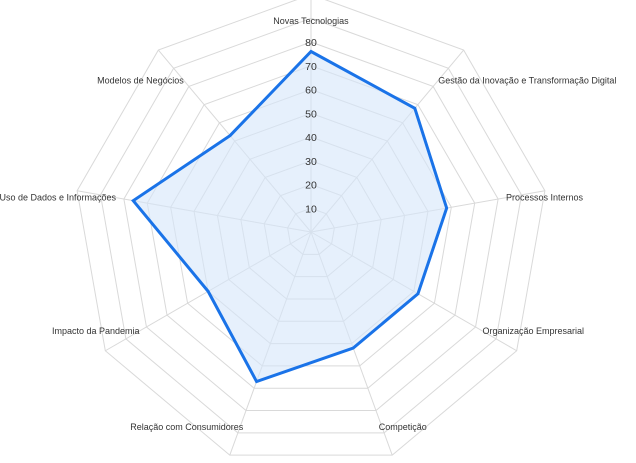 This screenshot has width=636, height=463. What do you see at coordinates (311, 138) in the screenshot?
I see `radial-tick-label: 40` at bounding box center [311, 138].